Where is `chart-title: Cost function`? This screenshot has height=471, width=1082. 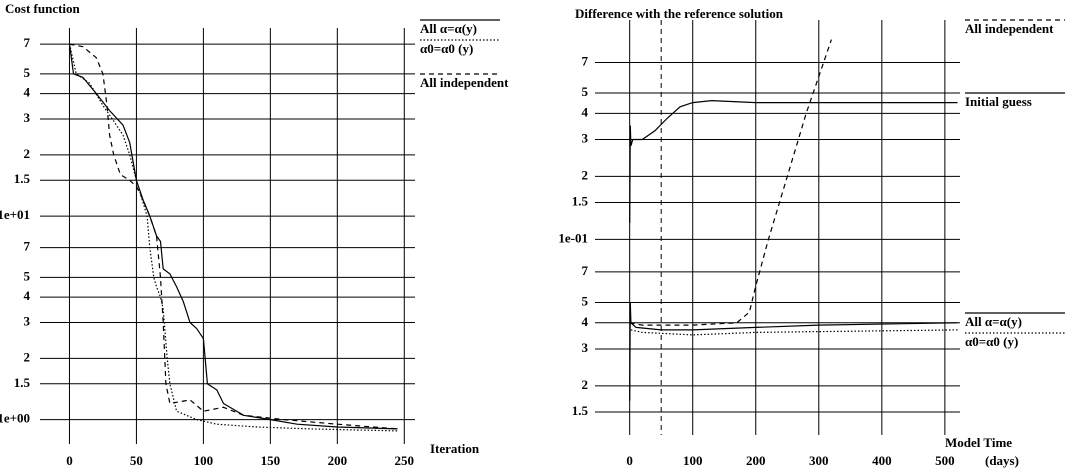 chart-title: Cost function is located at coordinates (43, 8).